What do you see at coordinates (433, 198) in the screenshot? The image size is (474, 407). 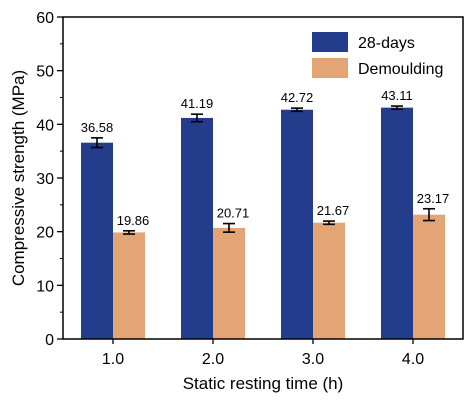 I see `data-label: 23.17` at bounding box center [433, 198].